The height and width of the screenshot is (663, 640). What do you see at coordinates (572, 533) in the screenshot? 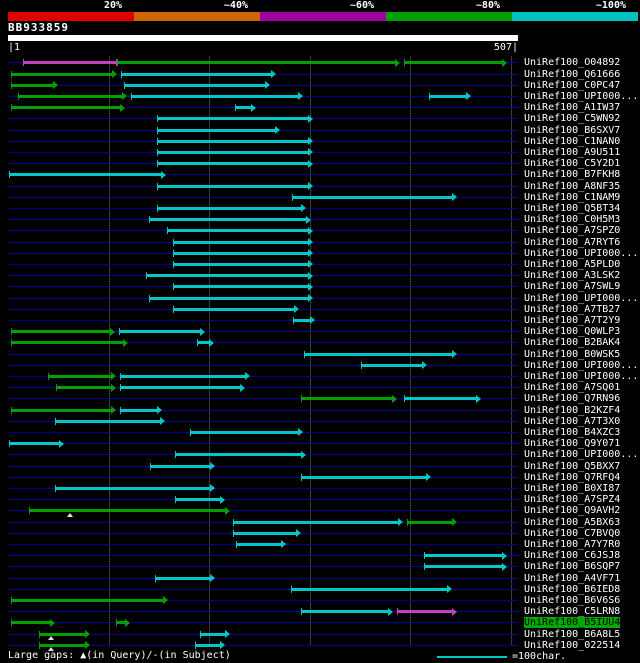
I see `hit-label: UniRef100_C7BVQ0` at bounding box center [572, 533].